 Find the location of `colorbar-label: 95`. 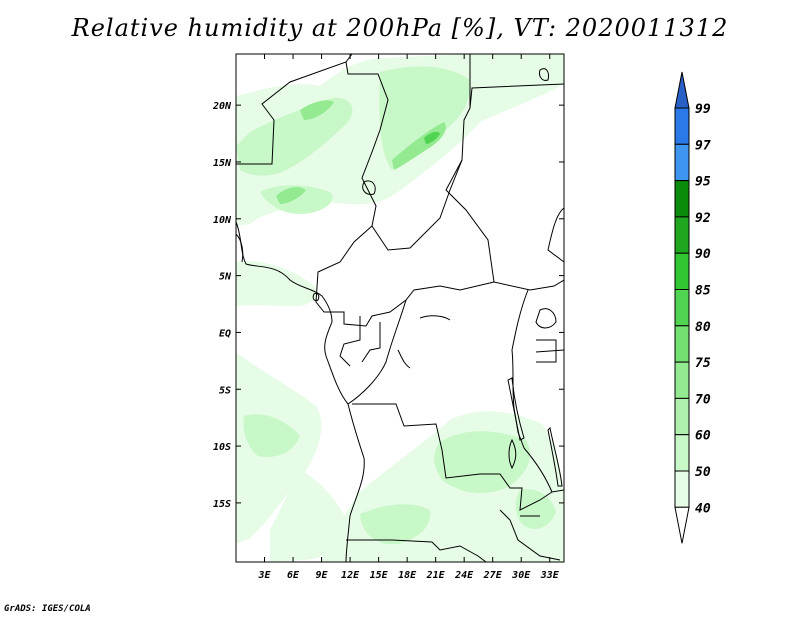

colorbar-label: 95 is located at coordinates (703, 182).